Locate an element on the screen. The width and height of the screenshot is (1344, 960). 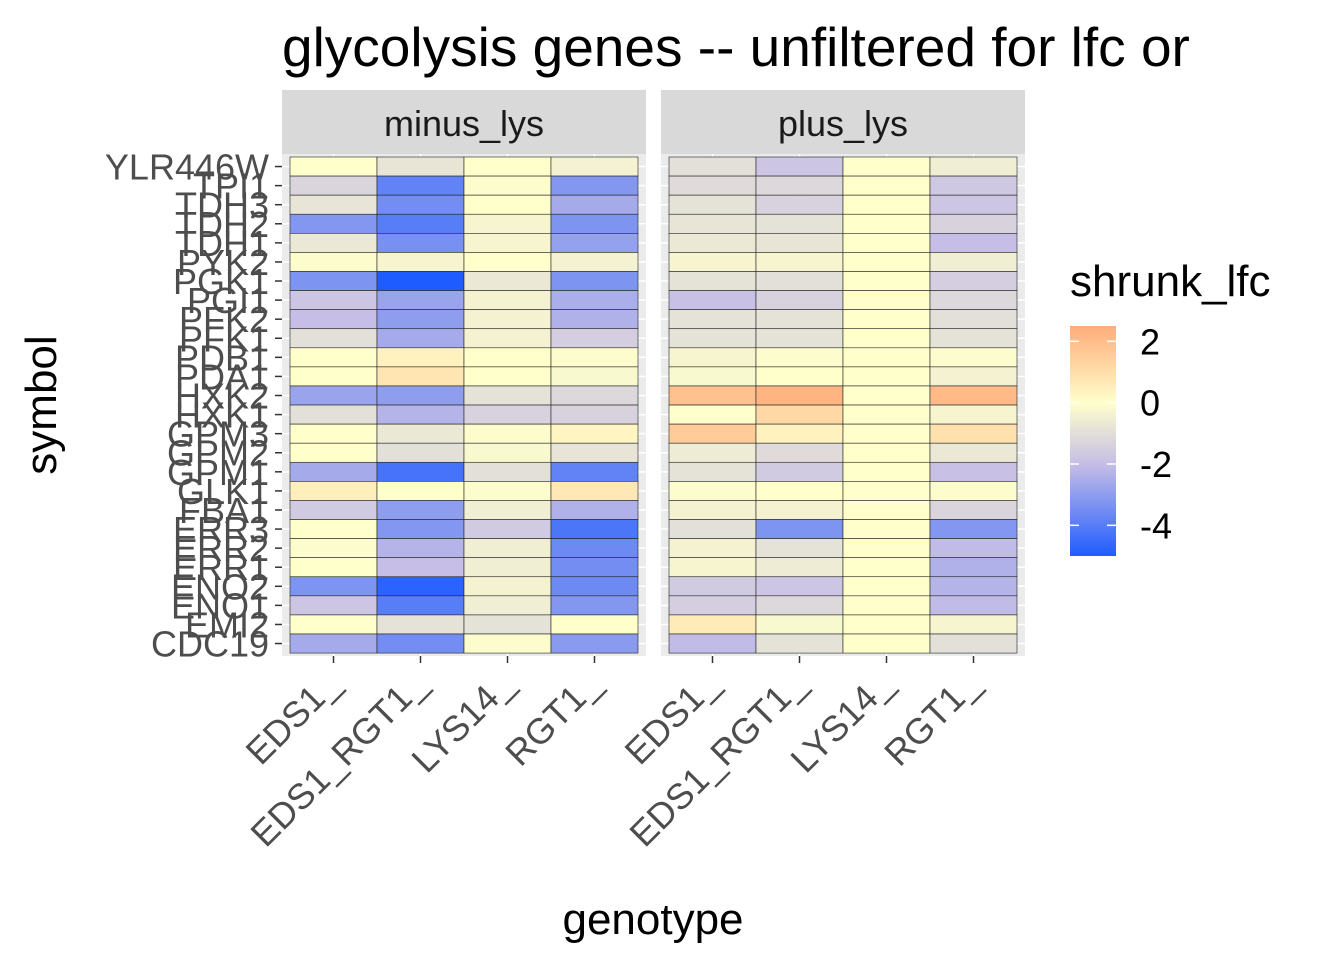
y-tick-label: PFK2 is located at coordinates (224, 319).